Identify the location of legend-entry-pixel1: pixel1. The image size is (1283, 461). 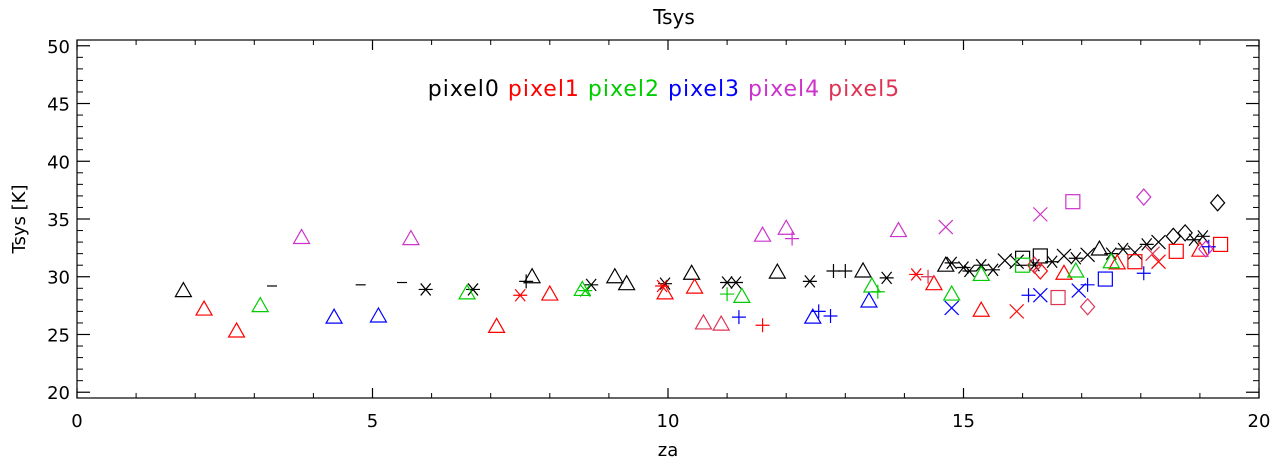
(540, 89).